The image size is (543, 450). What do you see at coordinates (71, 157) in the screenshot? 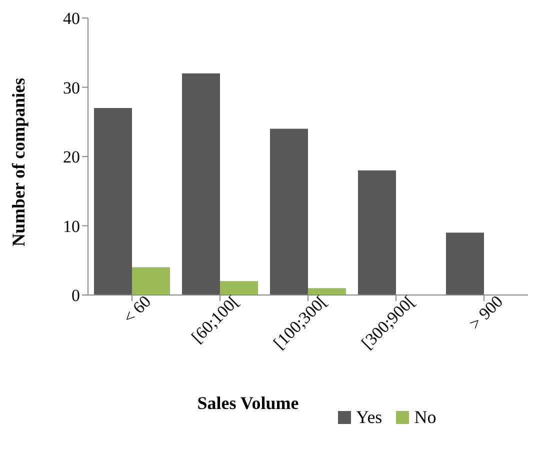
I see `y-tick-label: 20` at bounding box center [71, 157].